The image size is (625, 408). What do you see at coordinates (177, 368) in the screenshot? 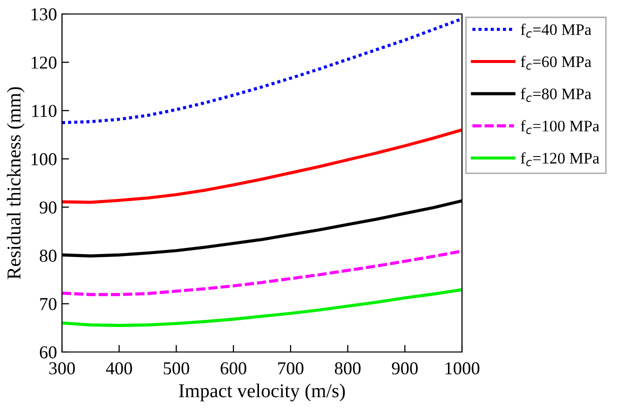
I see `x-tick-label: 500` at bounding box center [177, 368].